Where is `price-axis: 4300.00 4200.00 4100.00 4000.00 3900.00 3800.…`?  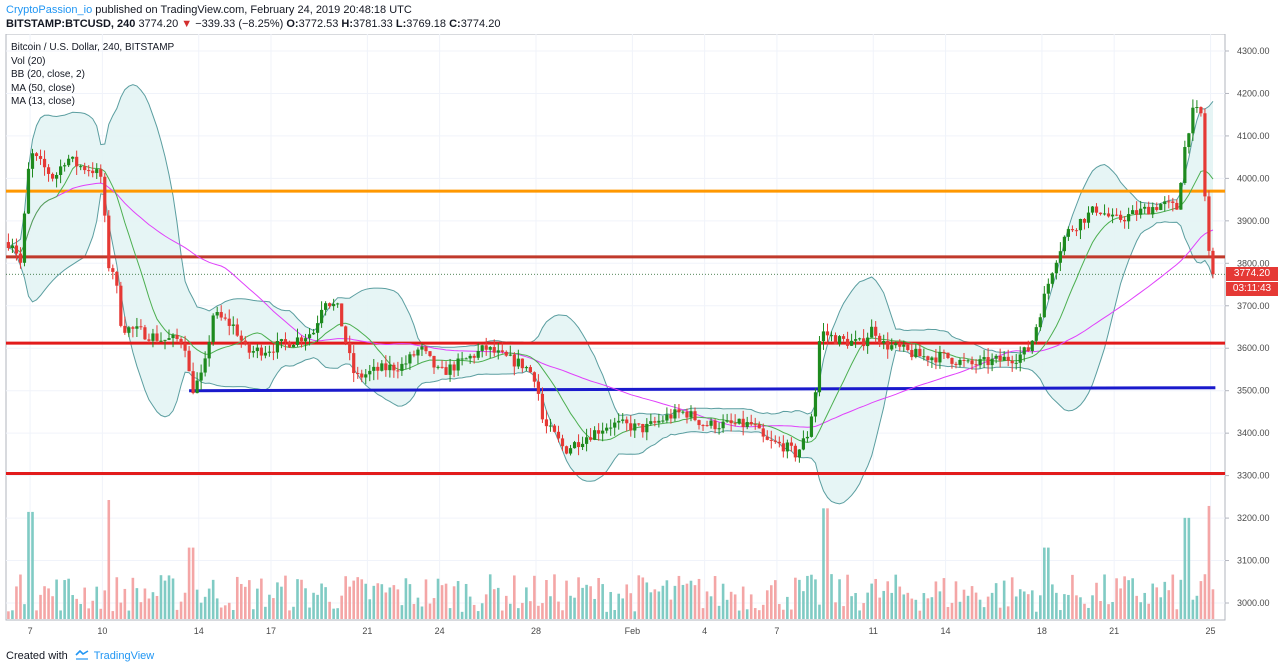
price-axis: 4300.00 4200.00 4100.00 4000.00 3900.00 3800.… is located at coordinates (1247, 327).